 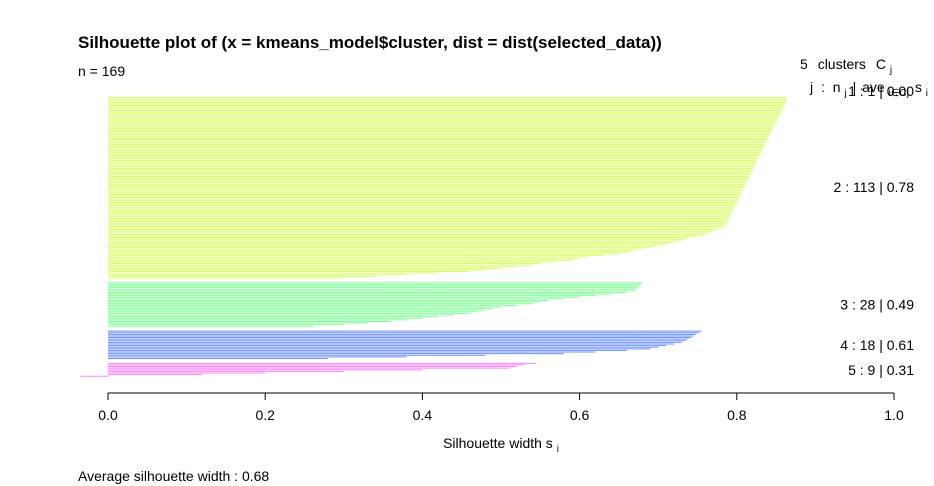 What do you see at coordinates (881, 370) in the screenshot?
I see `cluster-label-5: 5 : 9 | 0.31` at bounding box center [881, 370].